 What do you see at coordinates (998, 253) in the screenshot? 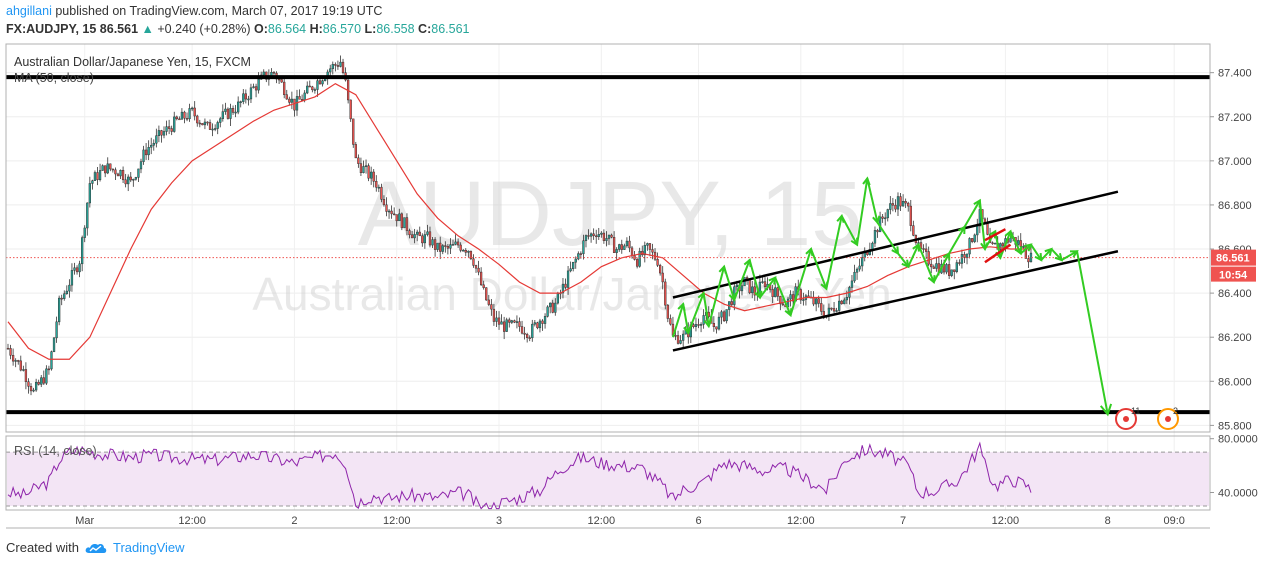
I see `wedge-bottom-line` at bounding box center [998, 253].